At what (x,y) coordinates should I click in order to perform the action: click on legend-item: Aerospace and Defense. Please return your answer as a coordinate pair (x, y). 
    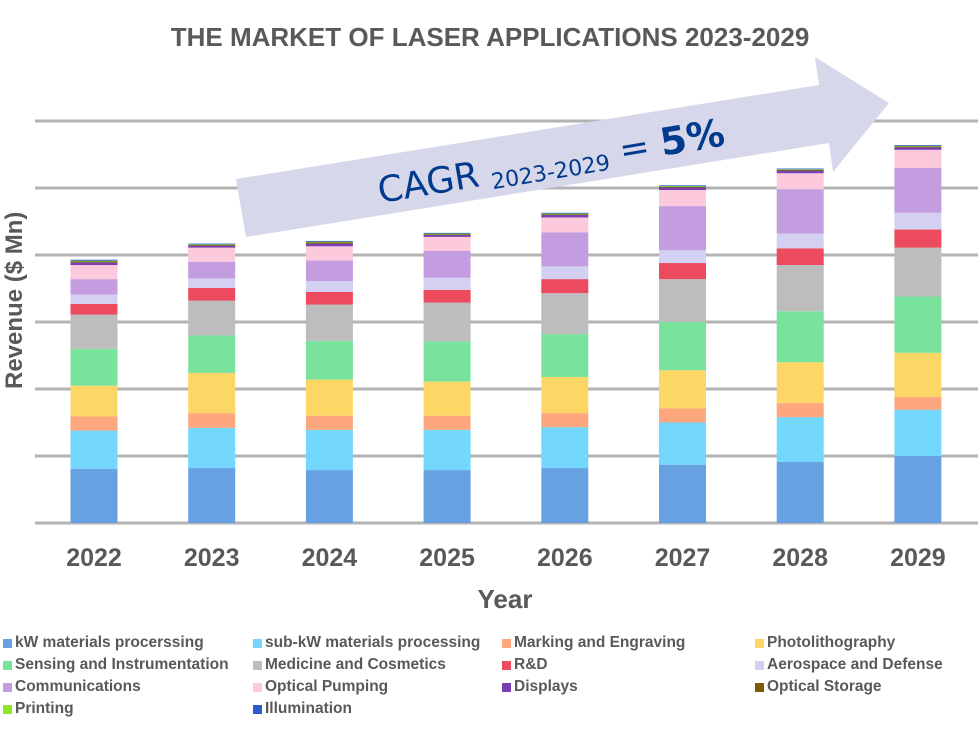
    Looking at the image, I should click on (849, 665).